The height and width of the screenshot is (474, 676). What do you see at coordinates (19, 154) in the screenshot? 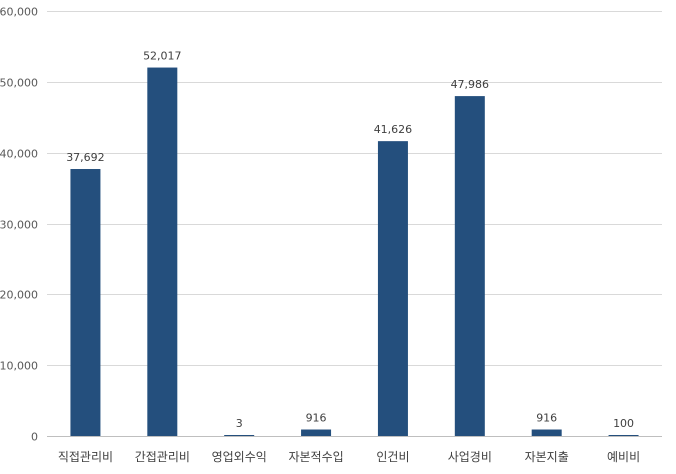
I see `y-tick-label: 40,000` at bounding box center [19, 154].